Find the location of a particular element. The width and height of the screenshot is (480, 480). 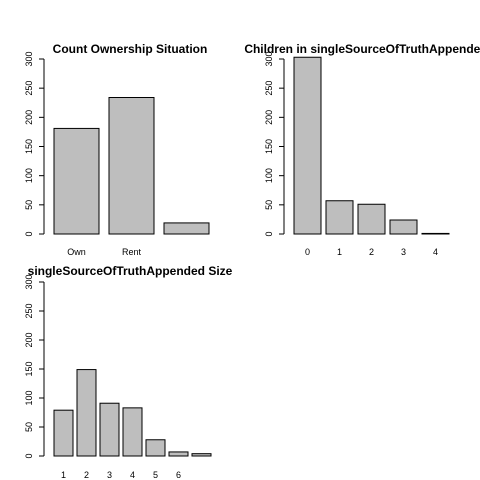

x-tick-label: 0 is located at coordinates (307, 252).